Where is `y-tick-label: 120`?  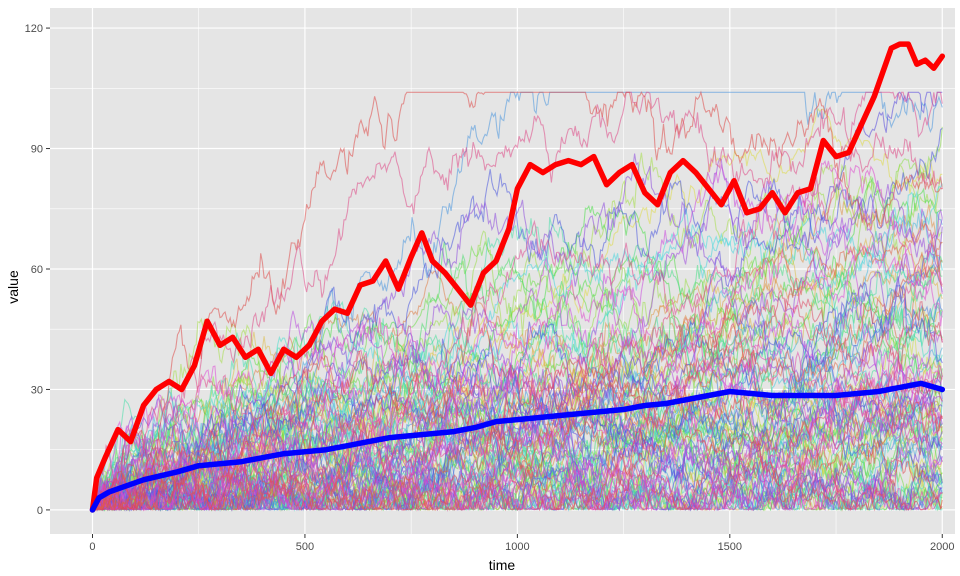
y-tick-label: 120 is located at coordinates (34, 29).